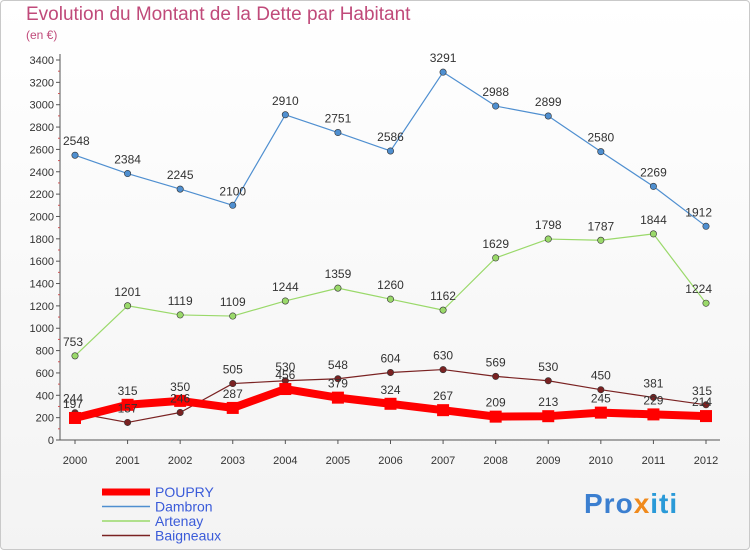 This screenshot has width=750, height=550. What do you see at coordinates (233, 302) in the screenshot?
I see `data-label-artenay: 1109` at bounding box center [233, 302].